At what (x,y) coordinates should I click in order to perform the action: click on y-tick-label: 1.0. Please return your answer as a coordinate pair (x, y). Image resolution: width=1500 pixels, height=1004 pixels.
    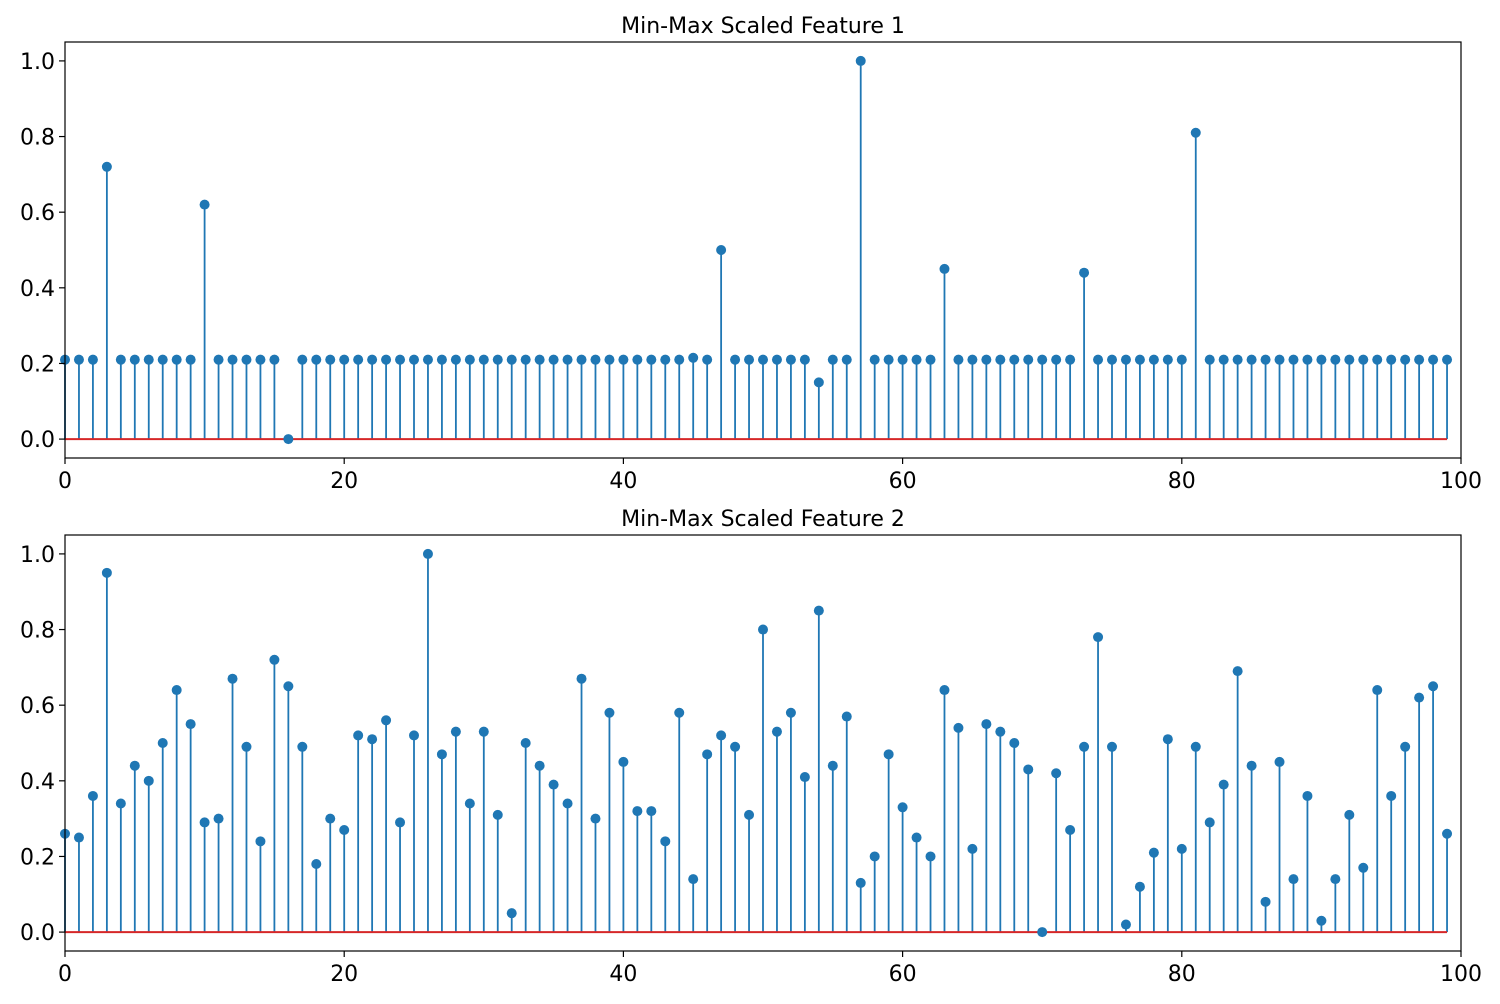
    Looking at the image, I should click on (37, 555).